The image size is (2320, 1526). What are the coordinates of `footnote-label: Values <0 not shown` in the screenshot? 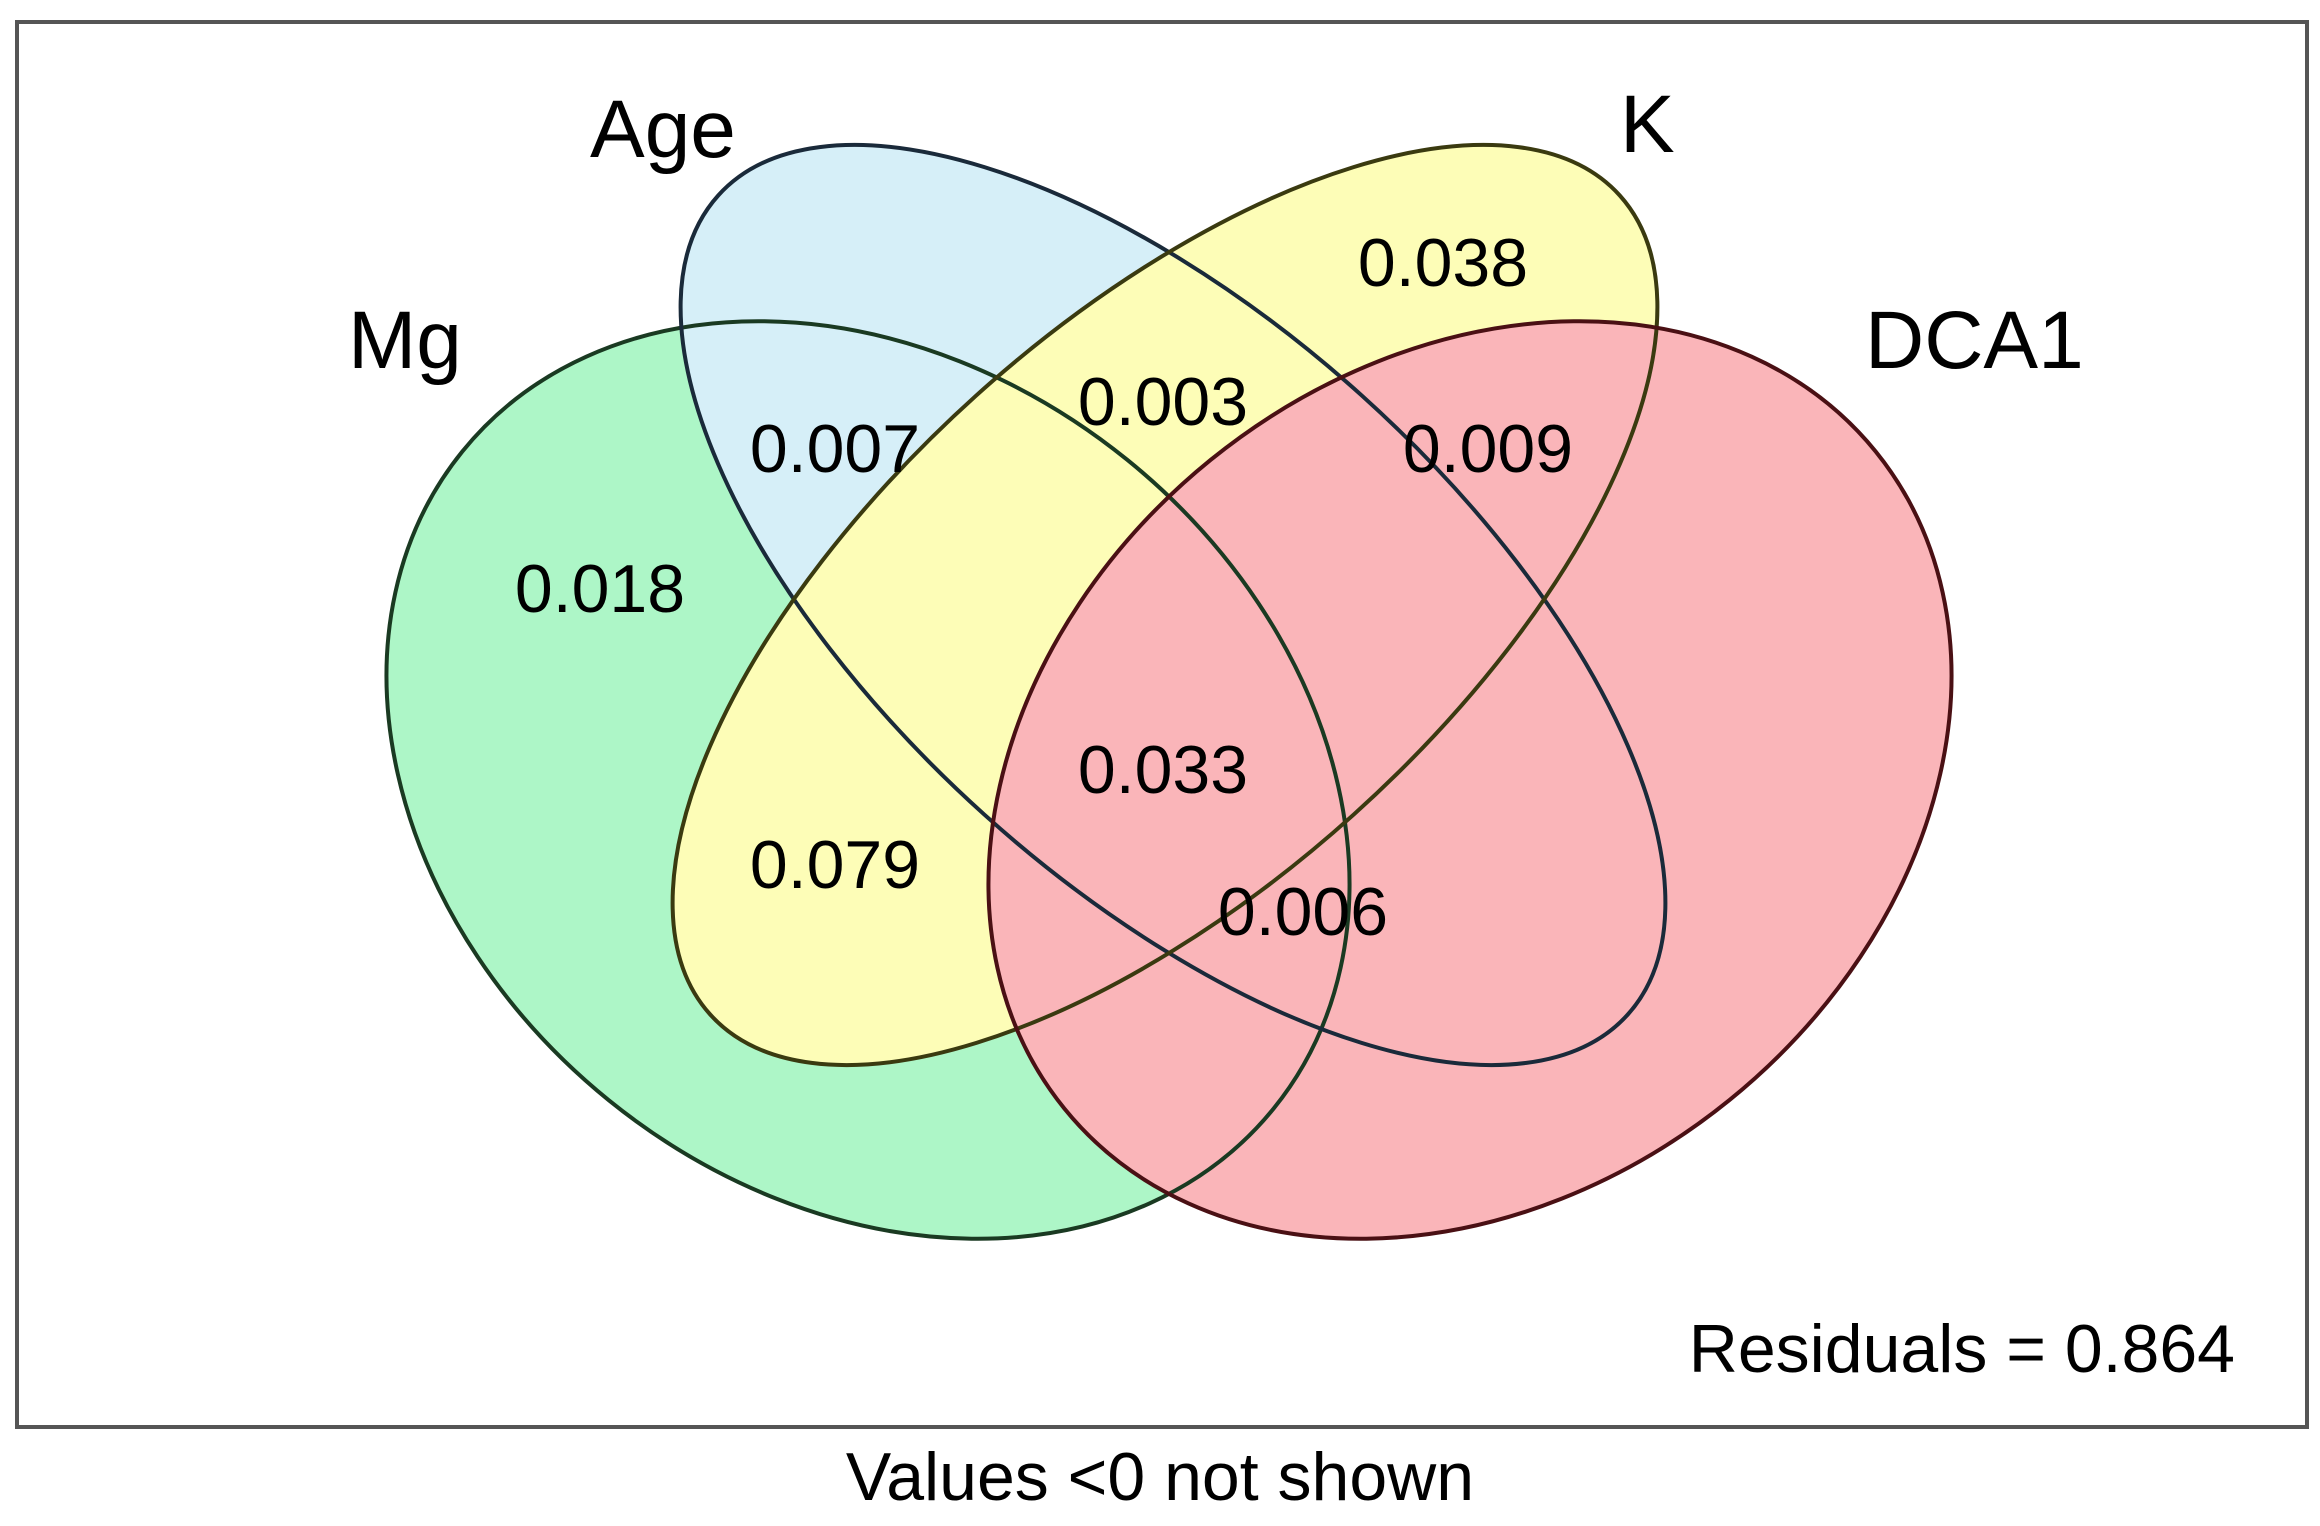 It's located at (1160, 1477).